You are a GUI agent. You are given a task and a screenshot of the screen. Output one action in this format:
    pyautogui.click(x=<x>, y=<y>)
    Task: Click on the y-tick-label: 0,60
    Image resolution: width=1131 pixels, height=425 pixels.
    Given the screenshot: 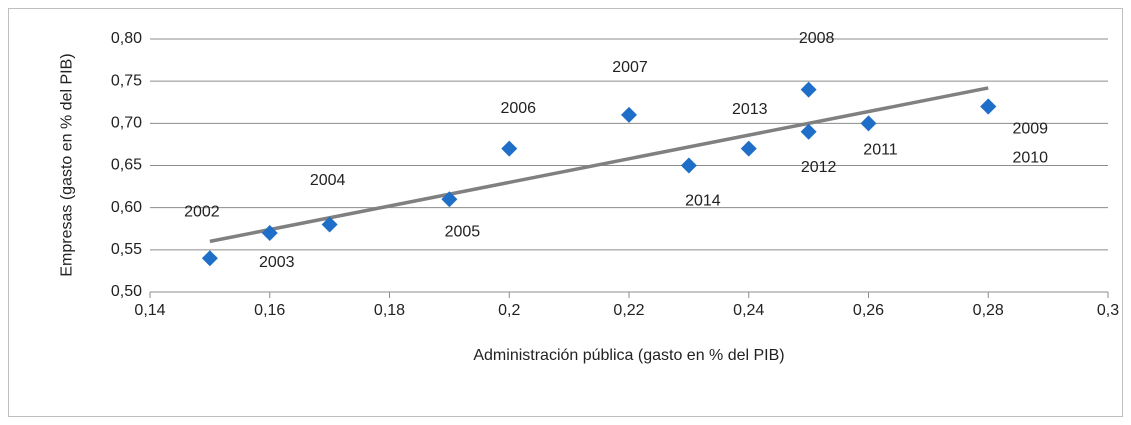 What is the action you would take?
    pyautogui.click(x=126, y=207)
    